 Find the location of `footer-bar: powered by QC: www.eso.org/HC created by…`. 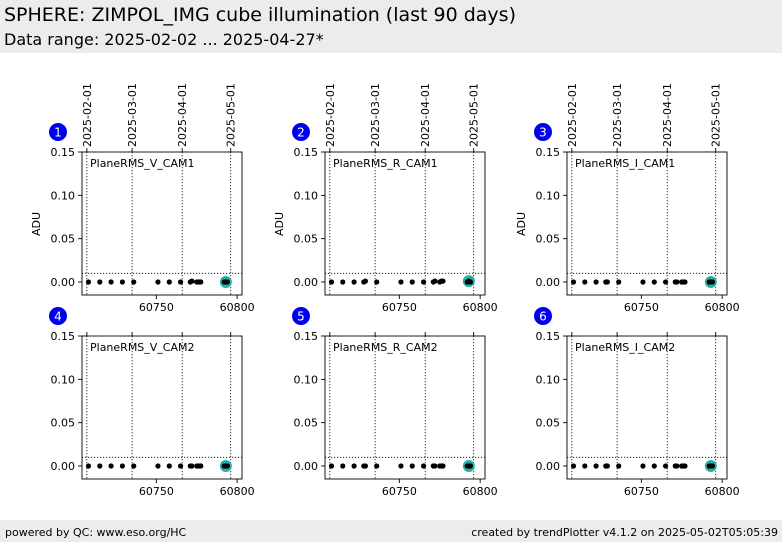

footer-bar: powered by QC: www.eso.org/HC created by… is located at coordinates (391, 531).